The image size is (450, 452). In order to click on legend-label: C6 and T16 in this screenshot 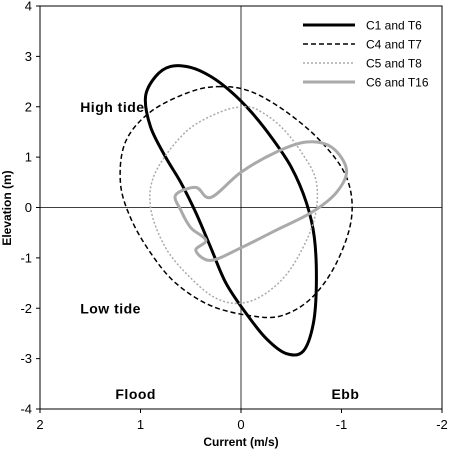, I will do `click(397, 83)`.